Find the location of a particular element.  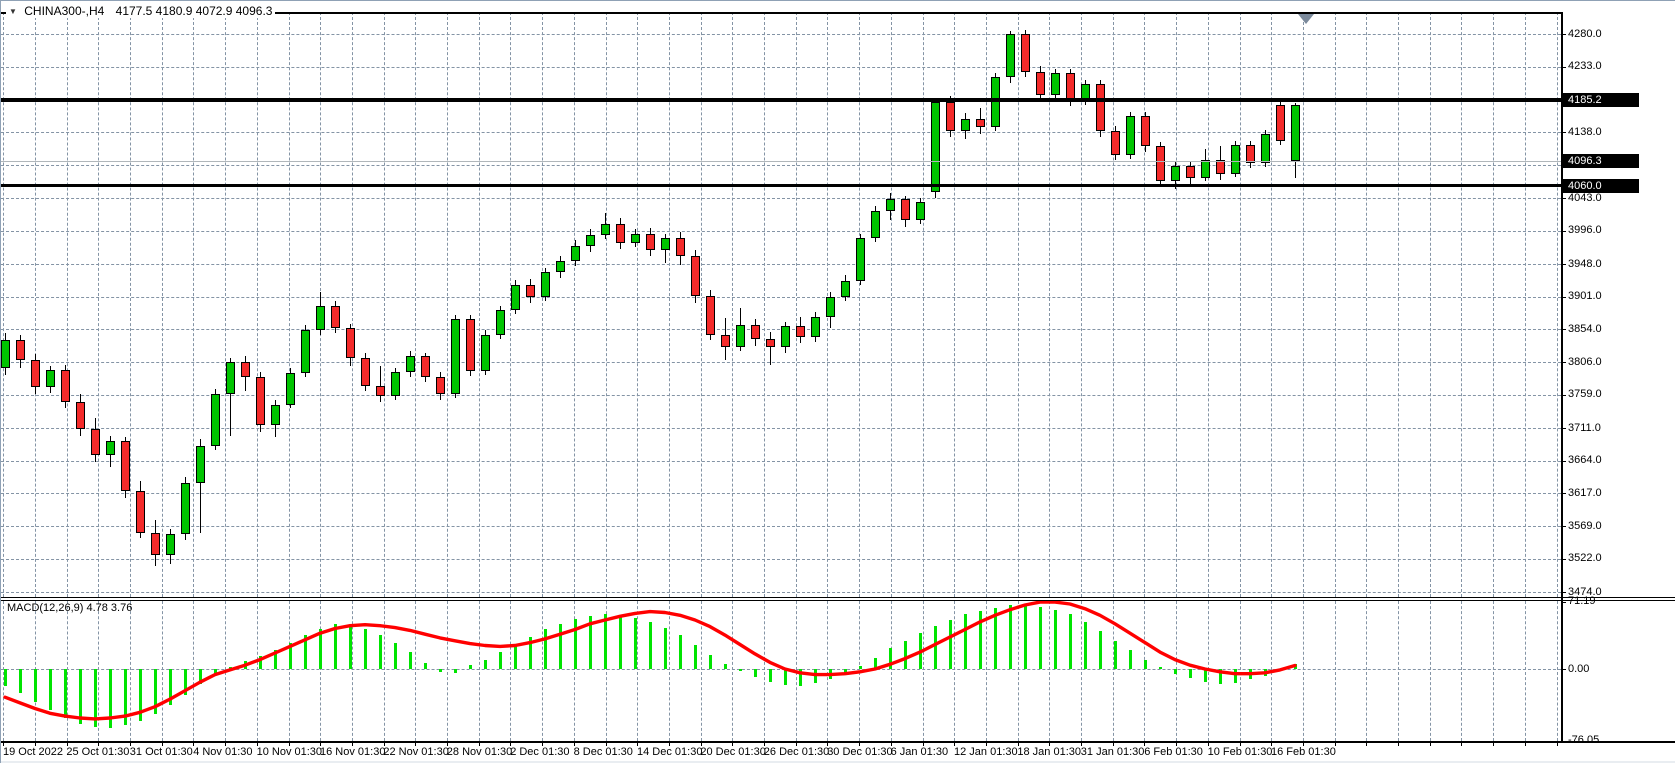

support-line is located at coordinates (781, 186).